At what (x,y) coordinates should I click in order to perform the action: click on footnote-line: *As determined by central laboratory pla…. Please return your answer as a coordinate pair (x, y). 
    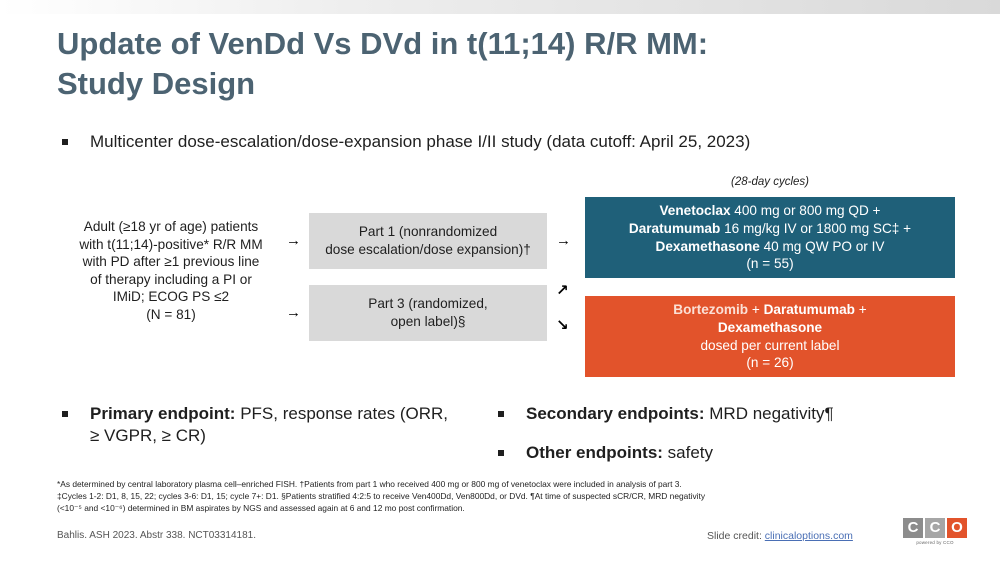
    Looking at the image, I should click on (369, 484).